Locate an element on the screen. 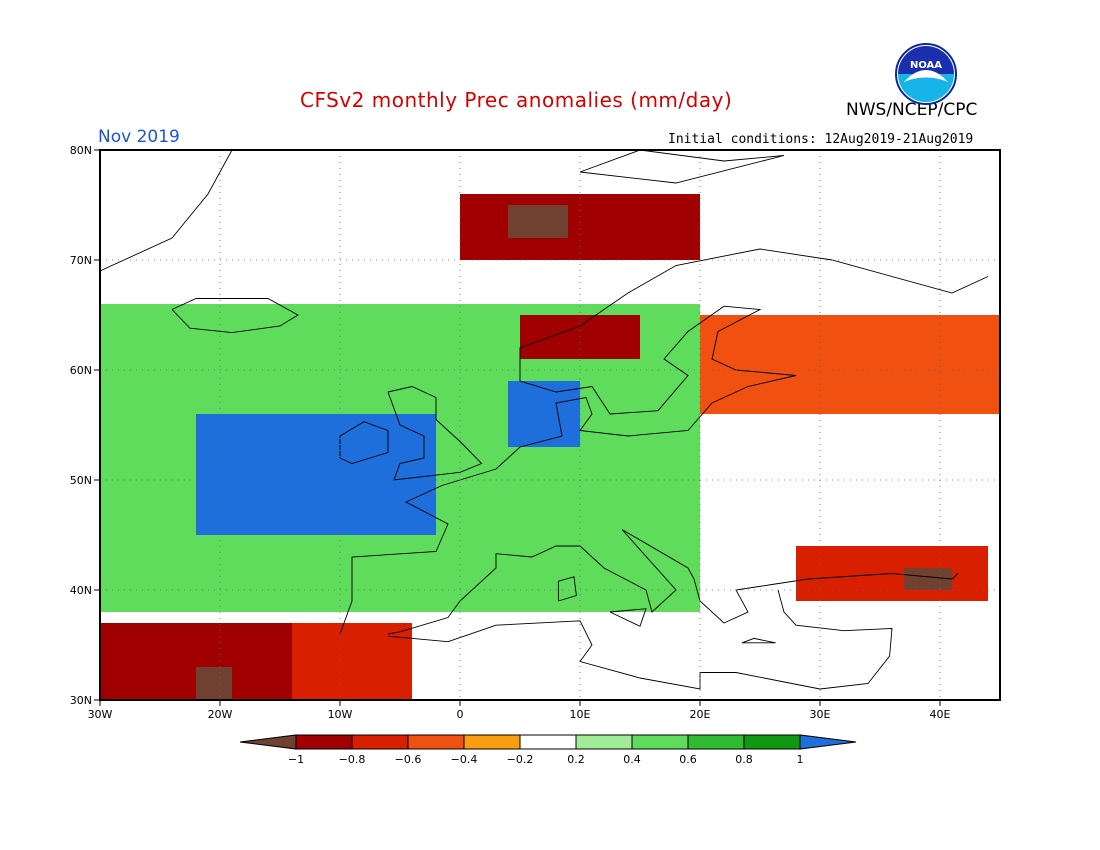 The height and width of the screenshot is (850, 1100). noaa-logo-icon: NOAA is located at coordinates (926, 74).